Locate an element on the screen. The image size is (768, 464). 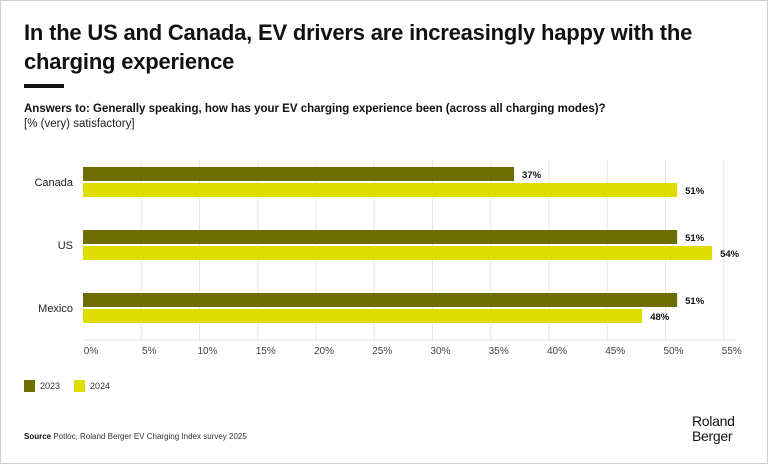
legend-label-2024: 2024 is located at coordinates (100, 386).